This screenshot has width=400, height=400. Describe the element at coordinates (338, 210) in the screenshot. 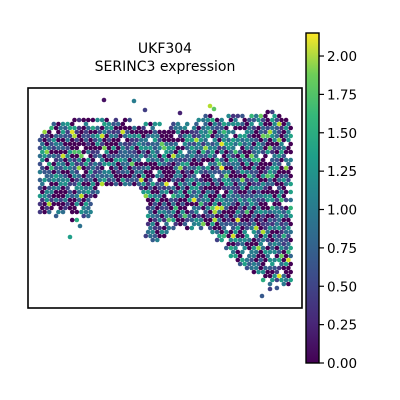

I see `colorbar-ticks: 0.00 0.25 0.50 0.75 1.00 1.25 1.50 1.75 2.00` at that location.